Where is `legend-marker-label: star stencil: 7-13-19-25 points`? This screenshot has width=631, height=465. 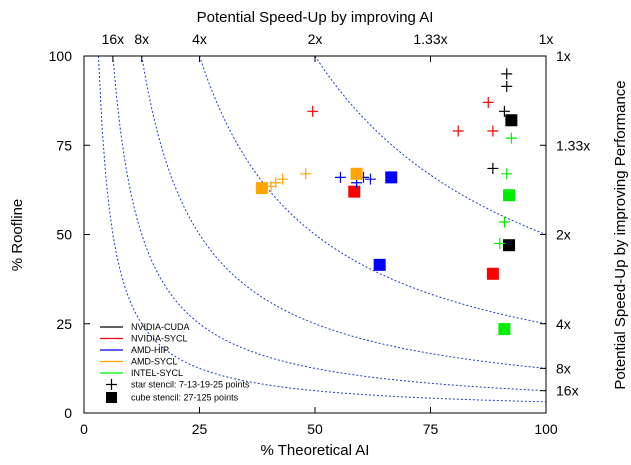 legend-marker-label: star stencil: 7-13-19-25 points is located at coordinates (190, 385).